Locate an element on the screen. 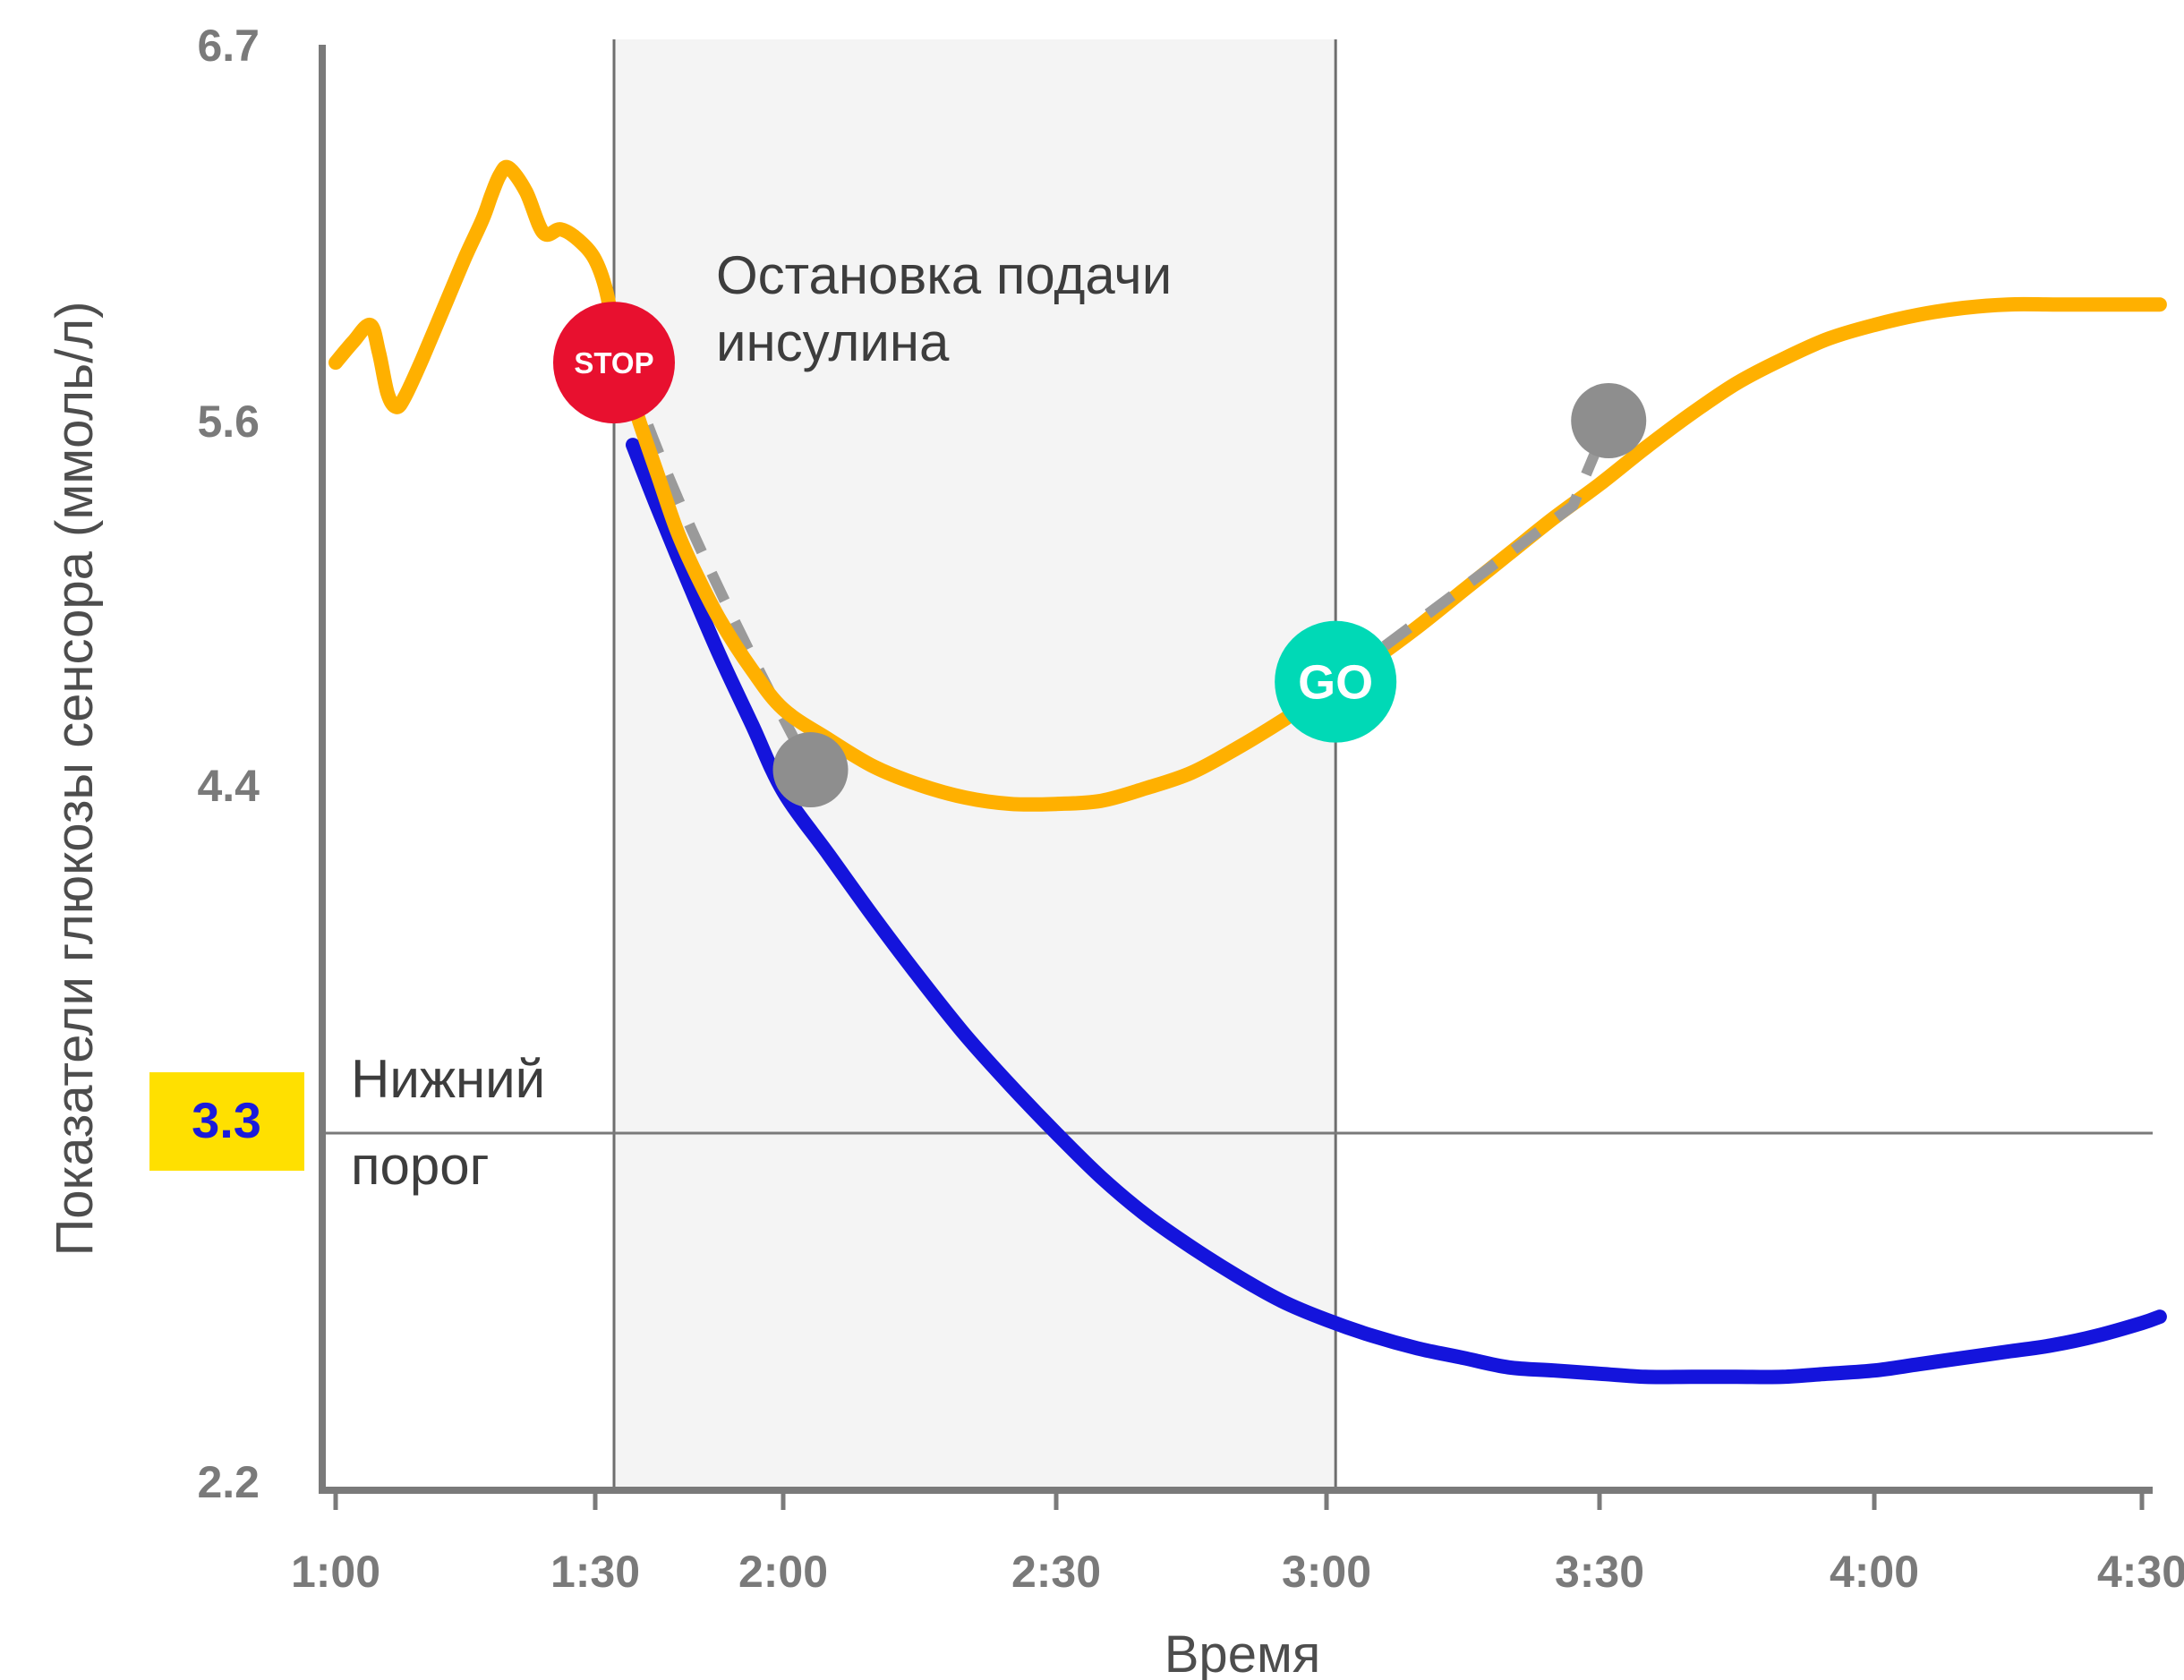  threshold-value-label: 3.3 is located at coordinates (226, 1120).